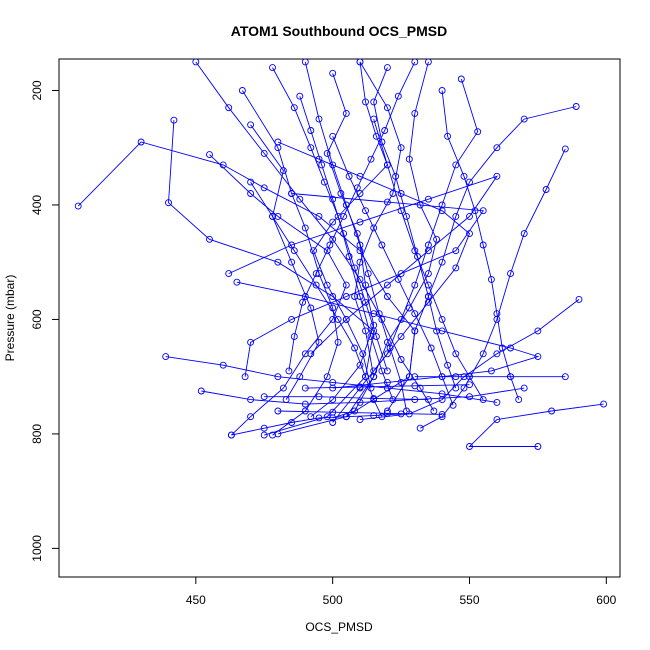 The width and height of the screenshot is (650, 650). What do you see at coordinates (37, 434) in the screenshot?
I see `y-tick-label: 800` at bounding box center [37, 434].